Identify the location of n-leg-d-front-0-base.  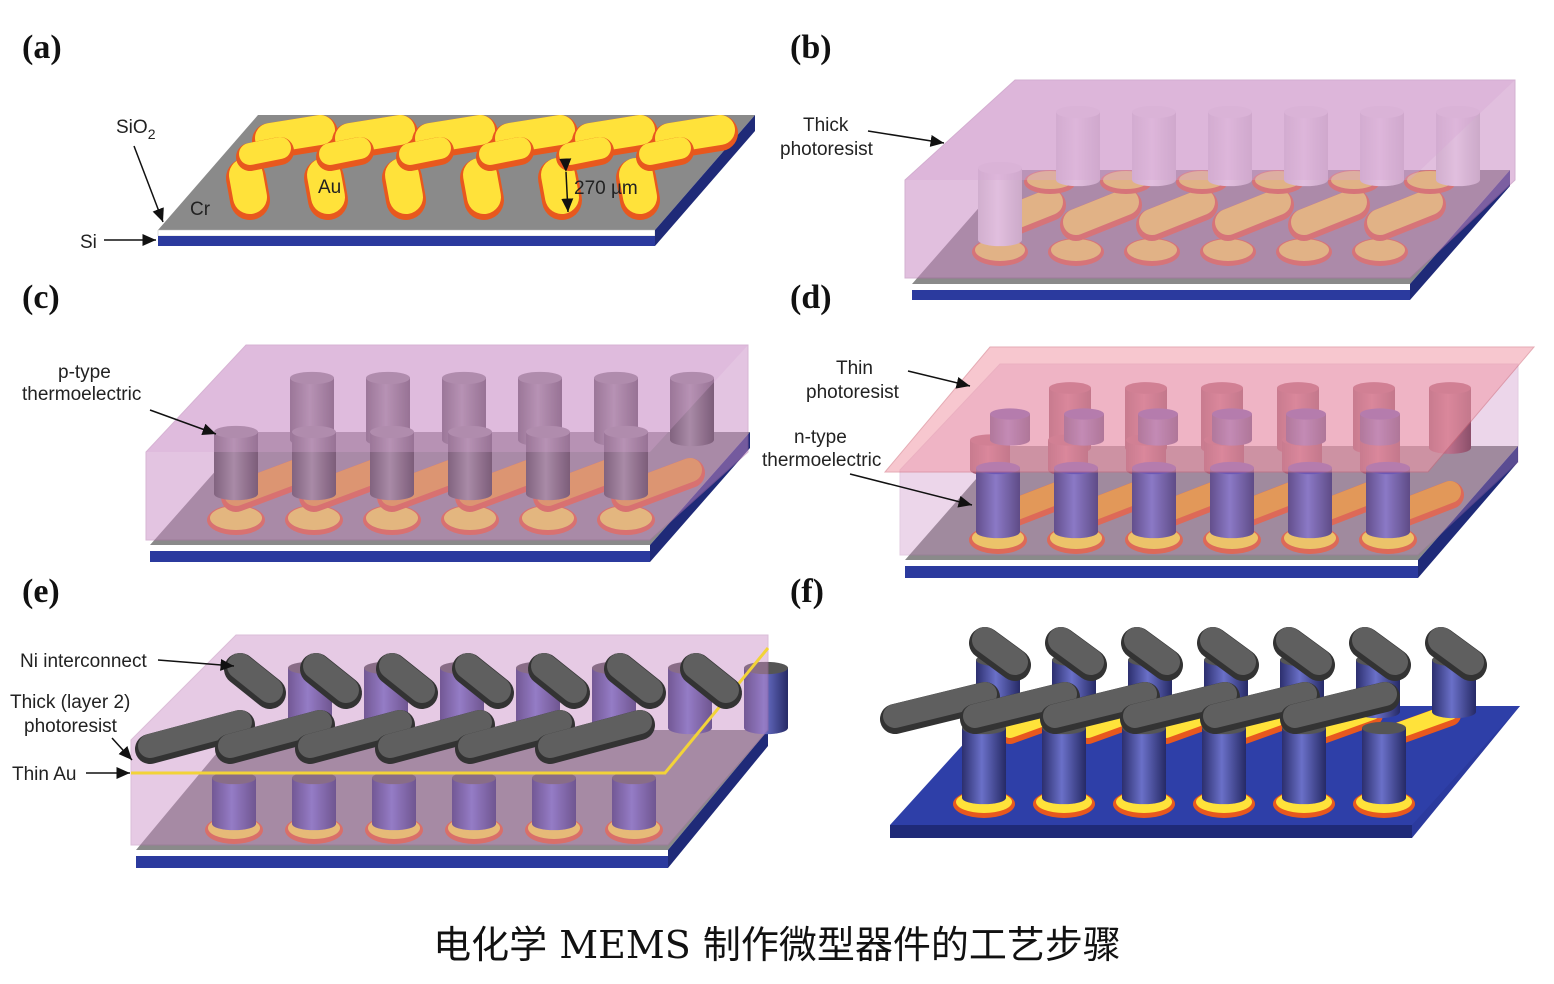
(998, 532).